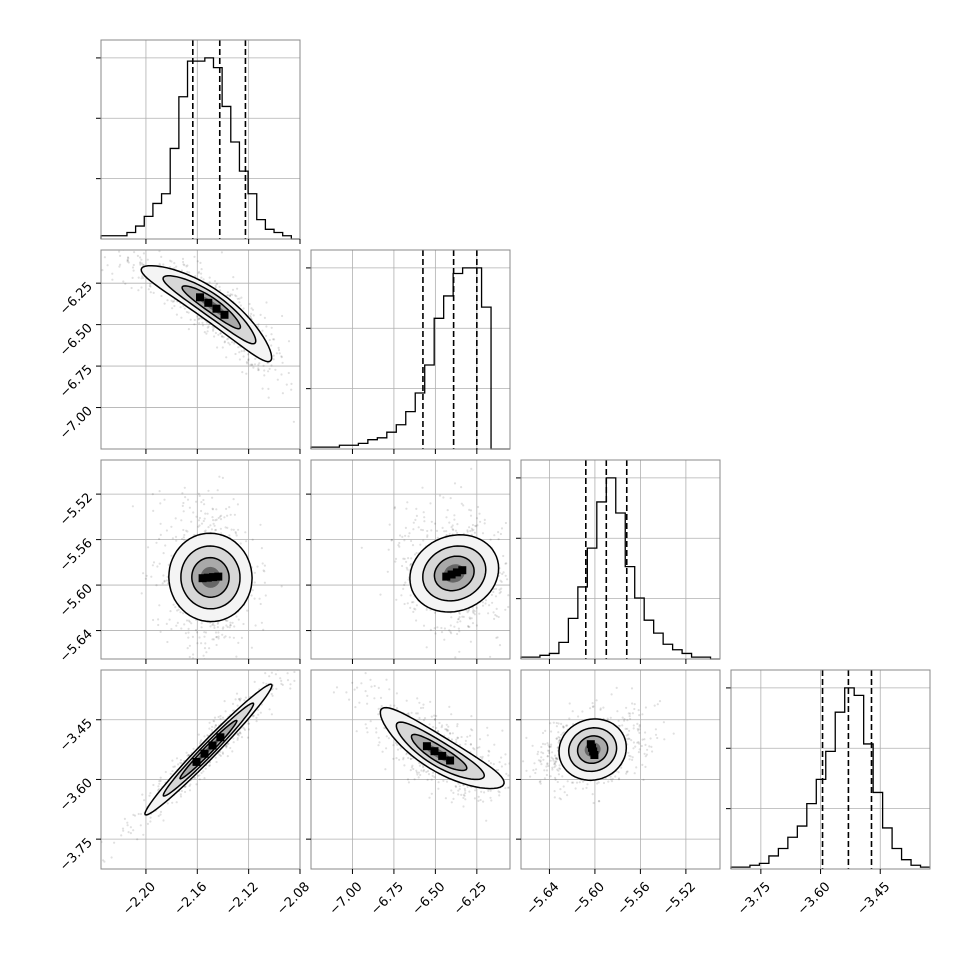 Image resolution: width=970 pixels, height=970 pixels. I want to click on x-tick-label: −2.16, so click(191, 898).